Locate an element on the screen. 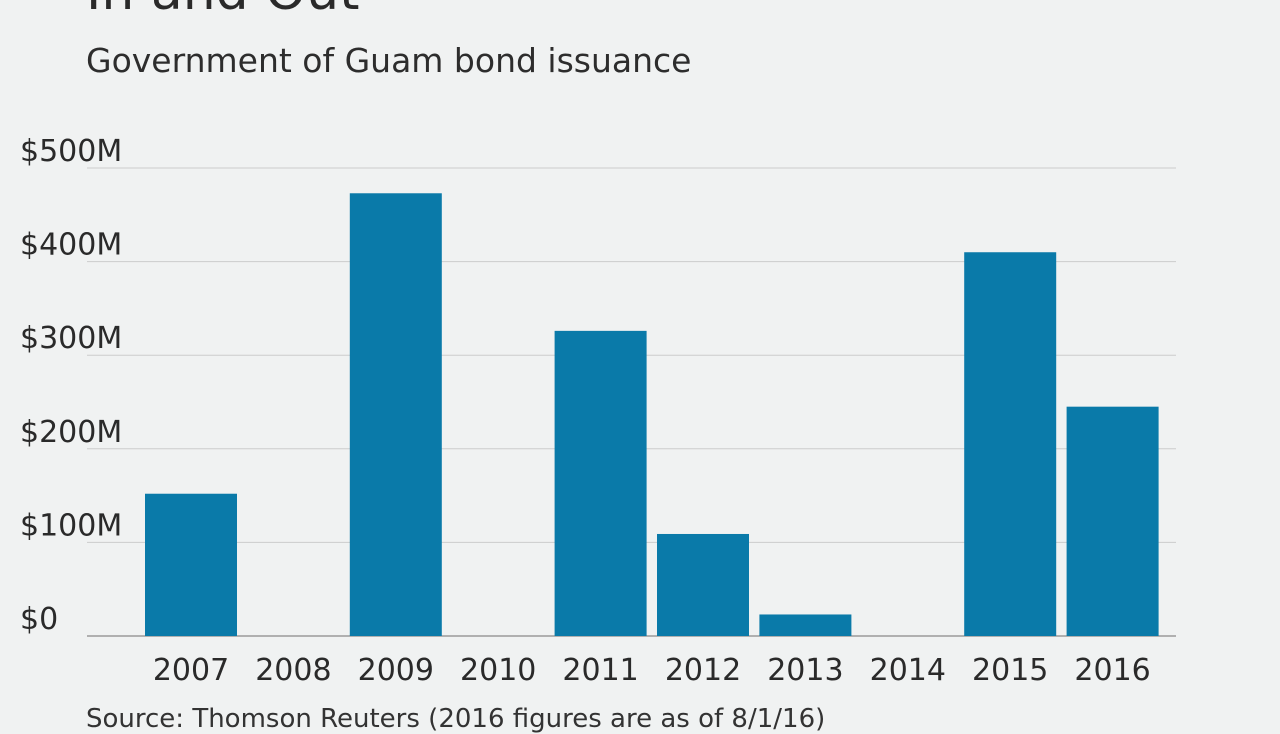 This screenshot has height=734, width=1280. x-tick-label: 2007 is located at coordinates (191, 670).